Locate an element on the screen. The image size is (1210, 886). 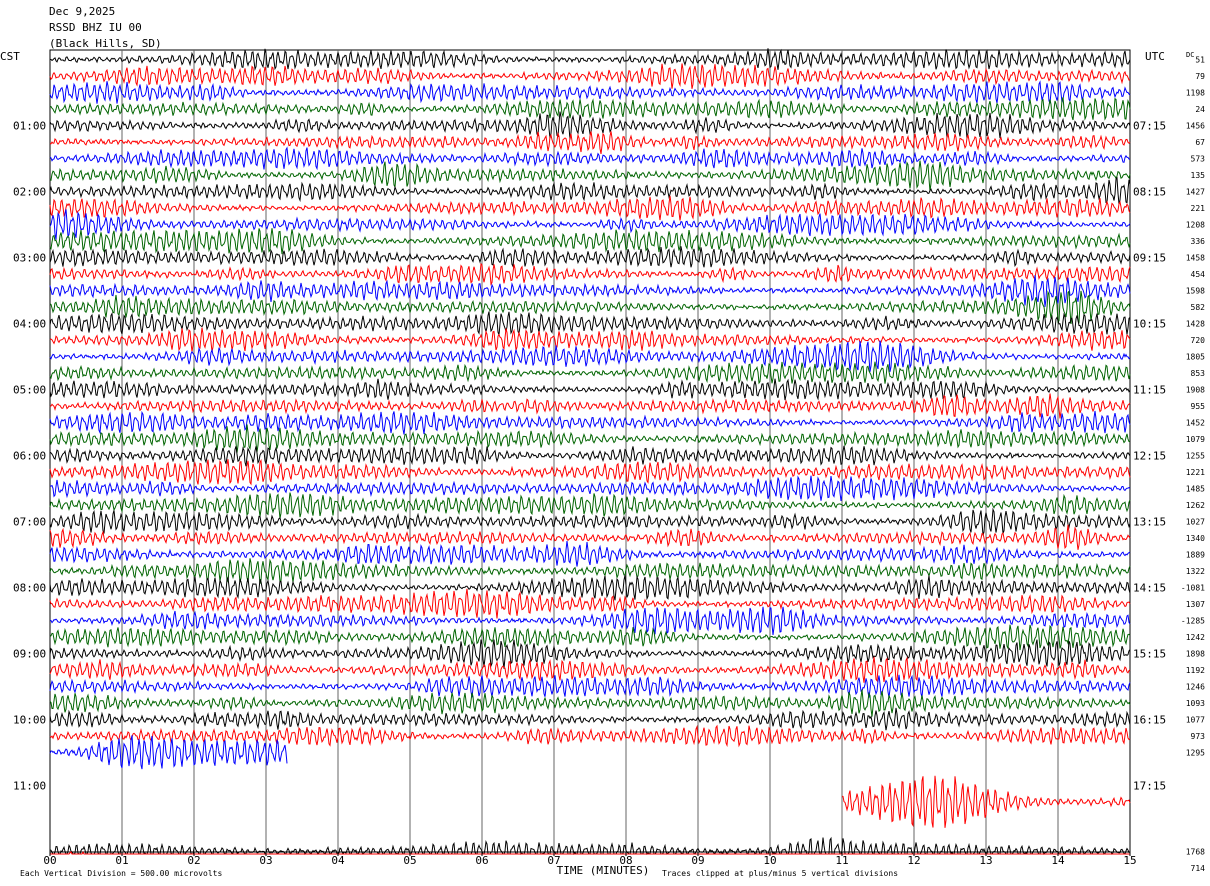
right-hour-label: 12:15 is located at coordinates (1149, 456).